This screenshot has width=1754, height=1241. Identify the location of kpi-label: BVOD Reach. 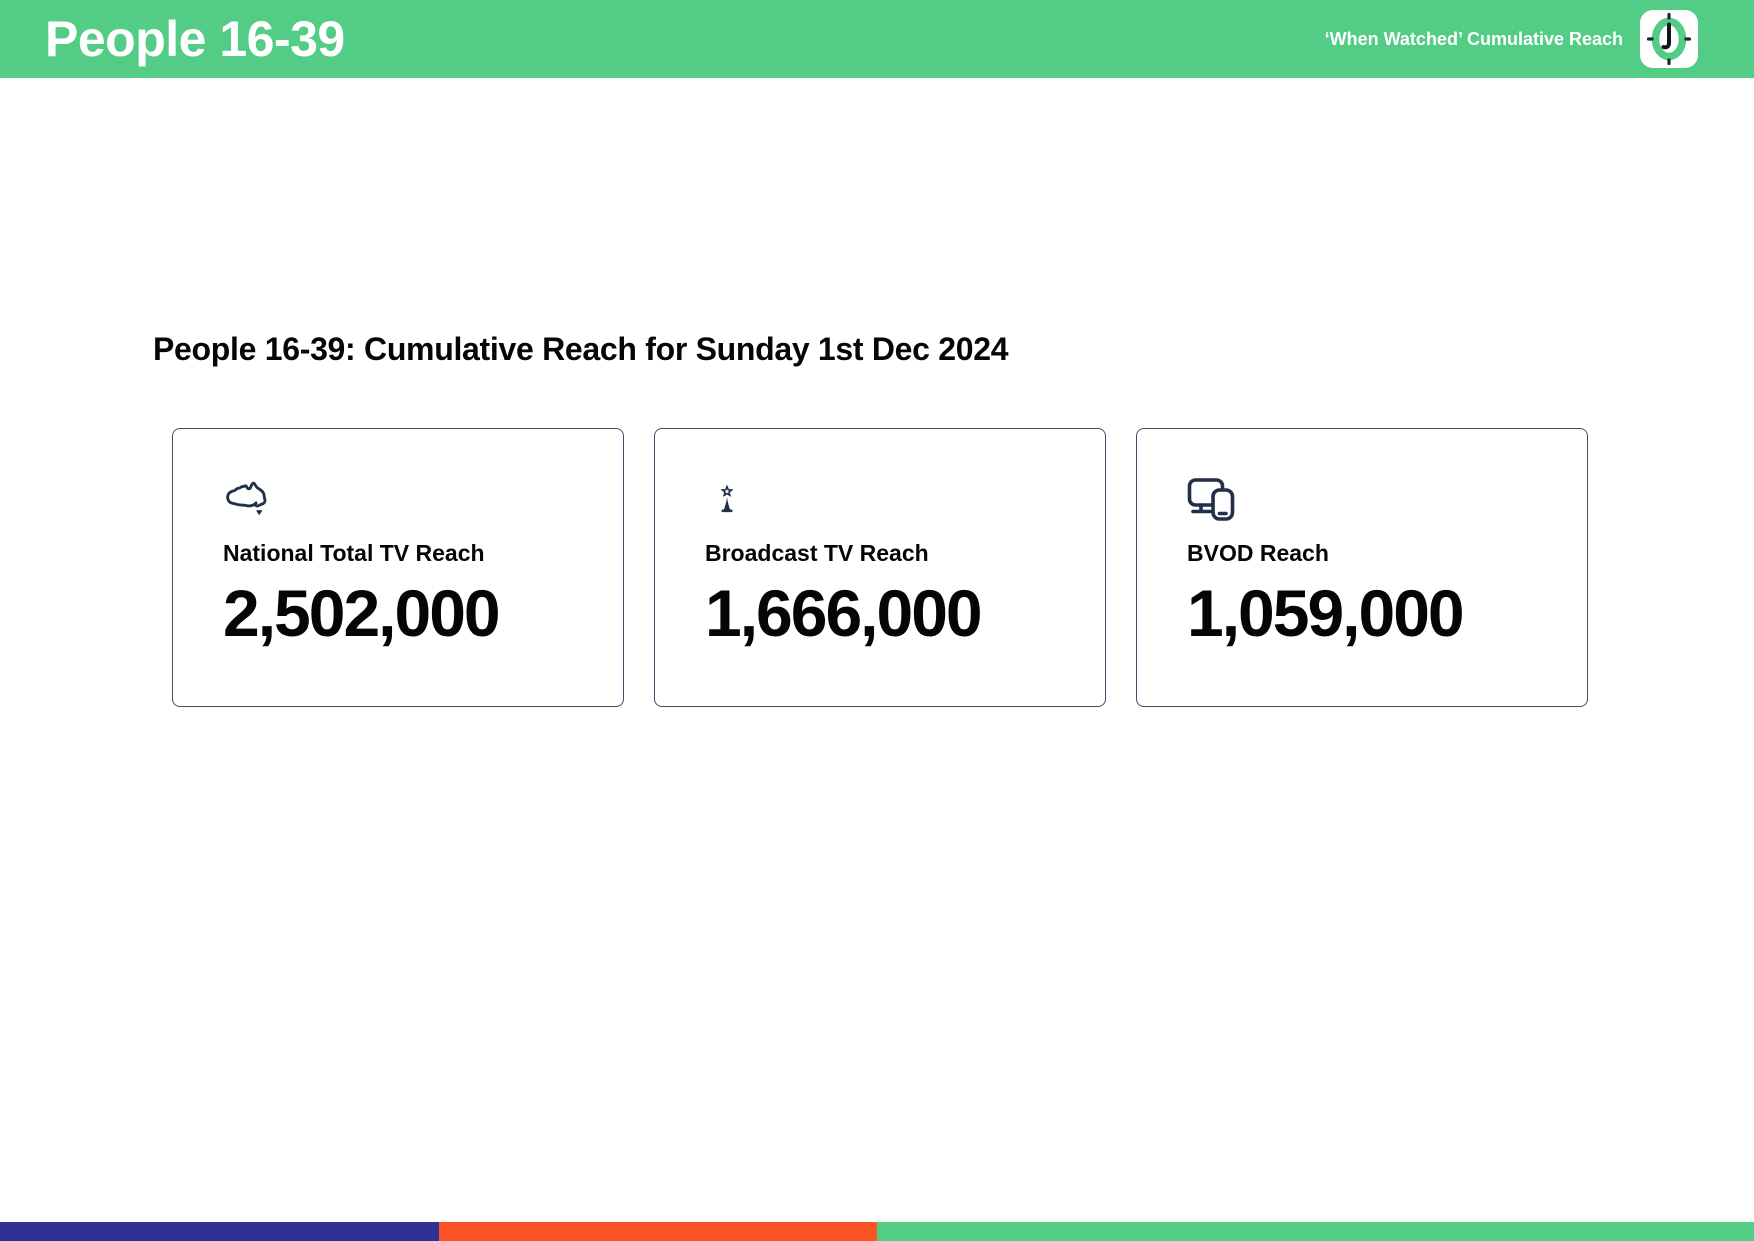
(1258, 553).